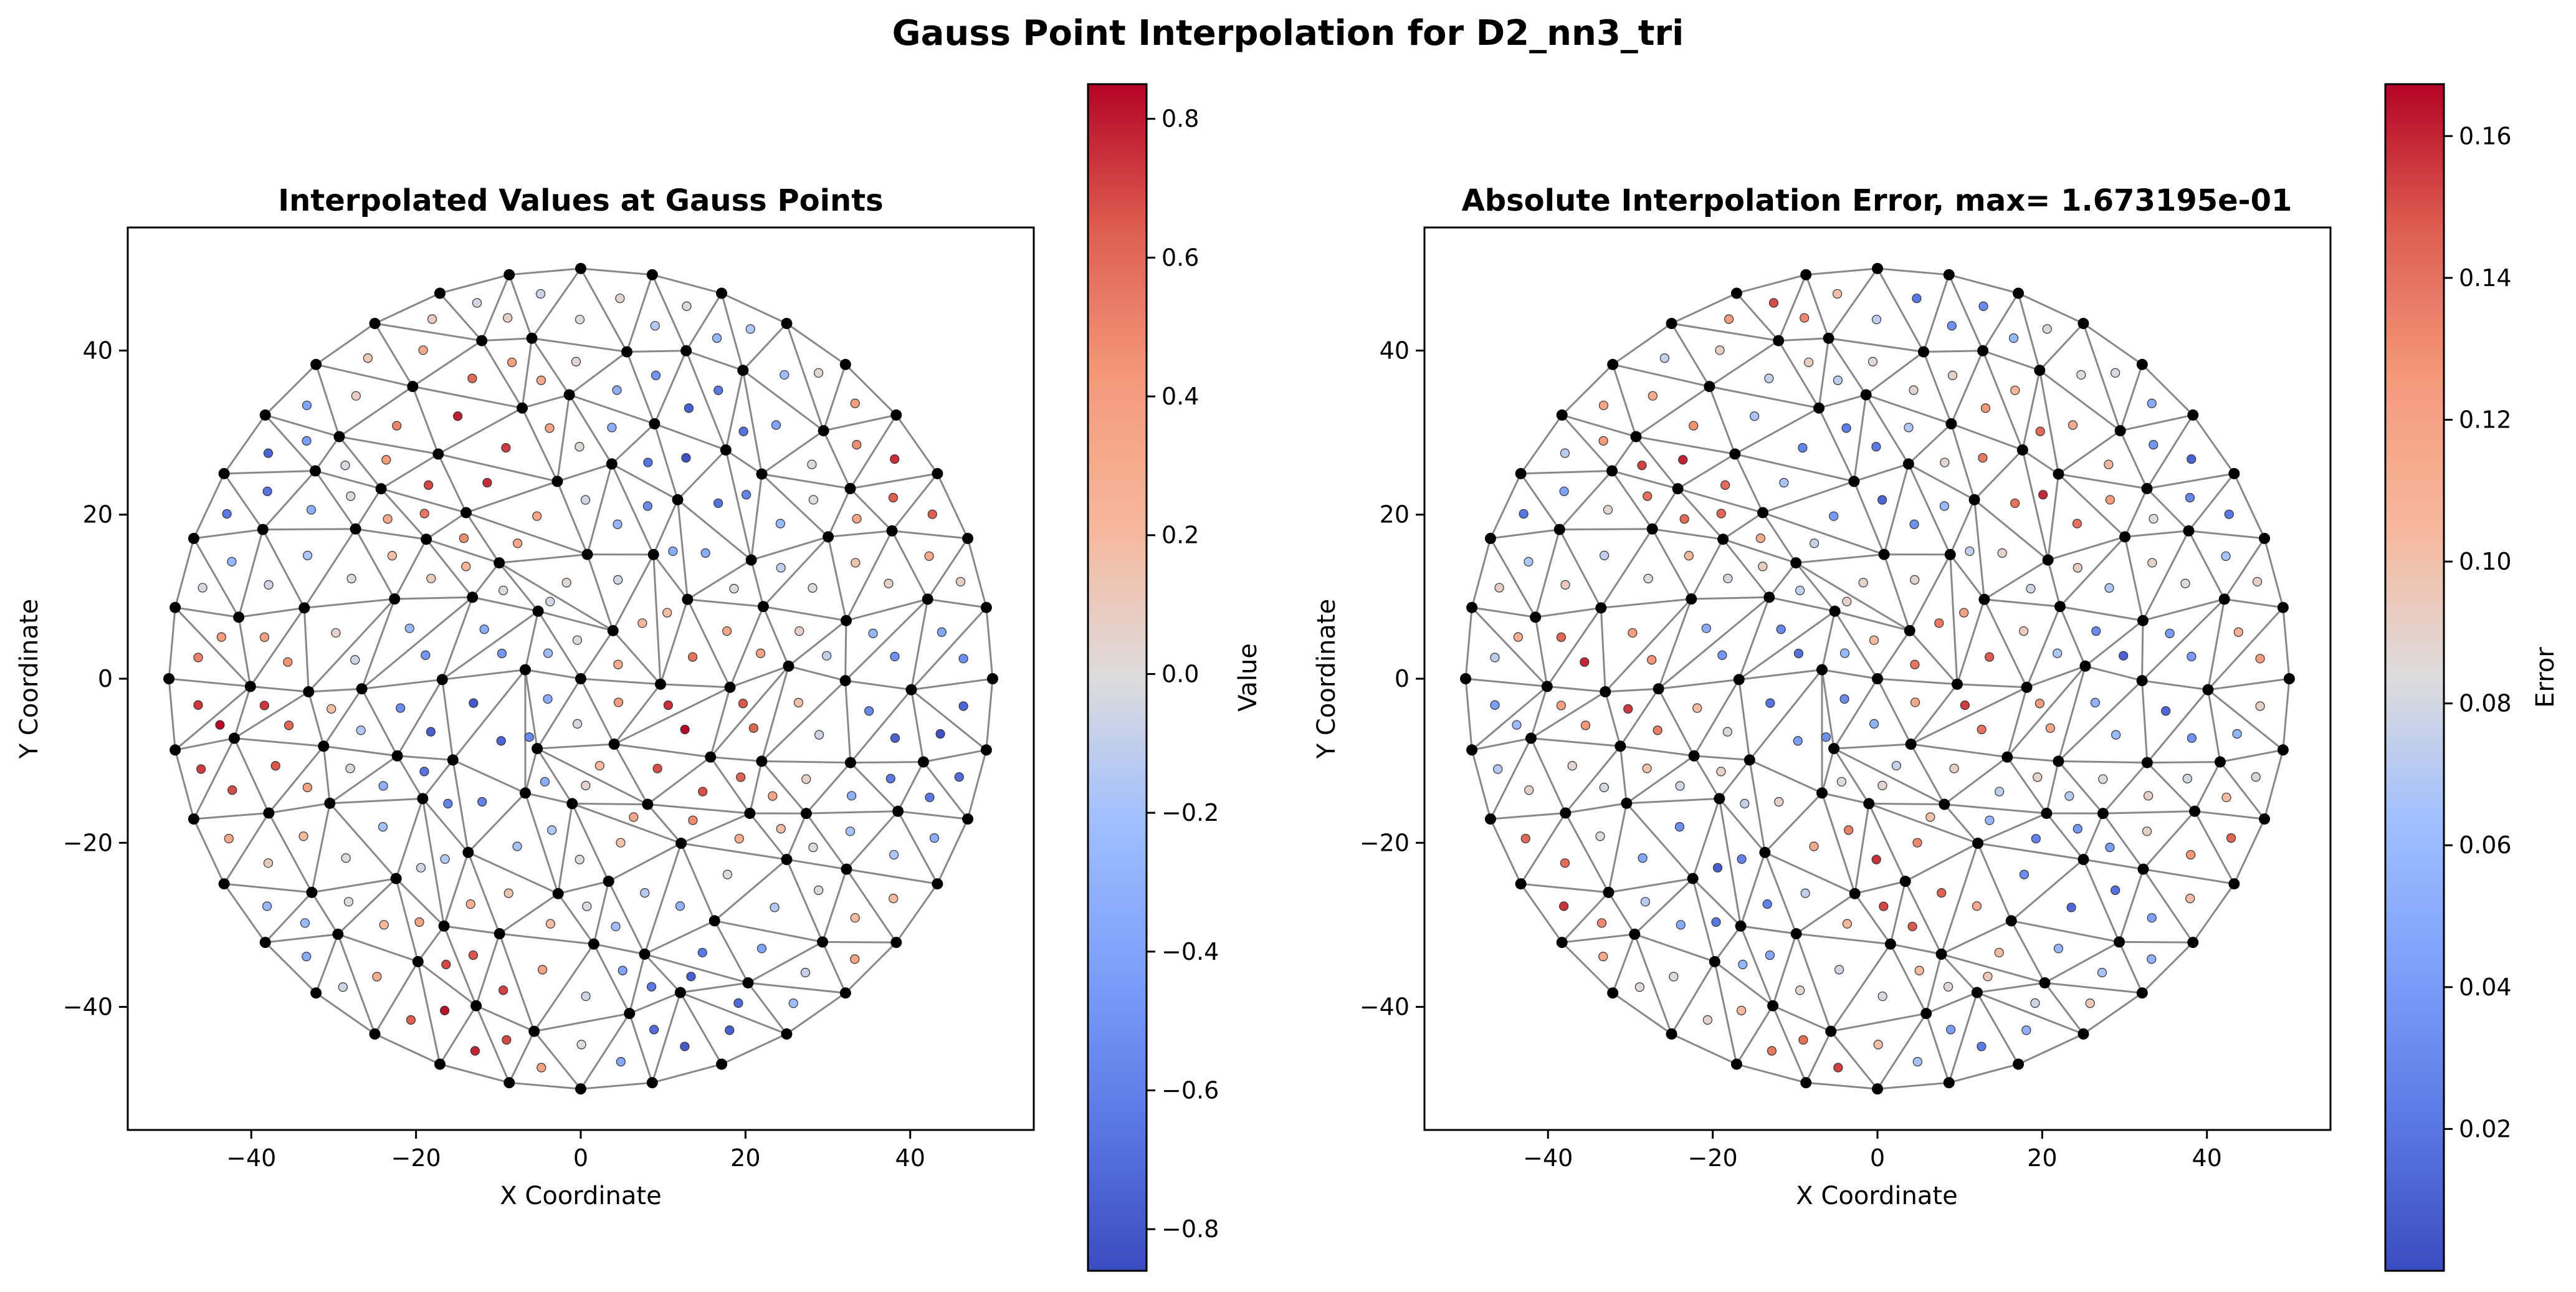 Image resolution: width=2576 pixels, height=1292 pixels. Describe the element at coordinates (98, 350) in the screenshot. I see `y-tick-label: 40` at that location.